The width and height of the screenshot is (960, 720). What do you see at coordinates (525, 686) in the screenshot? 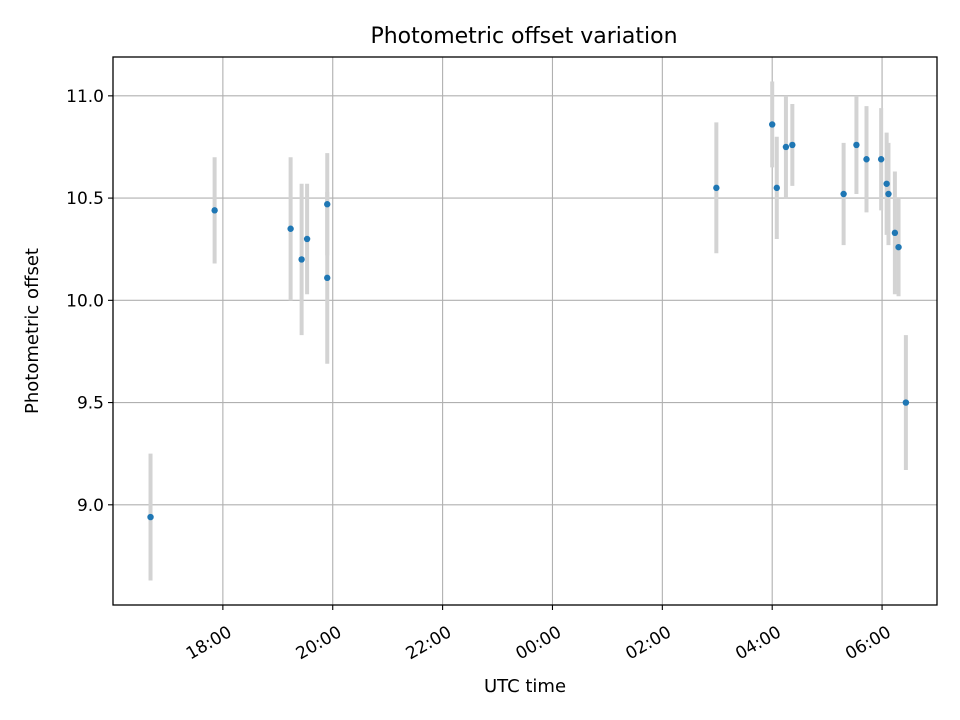
I see `x-axis-label: UTC time` at bounding box center [525, 686].